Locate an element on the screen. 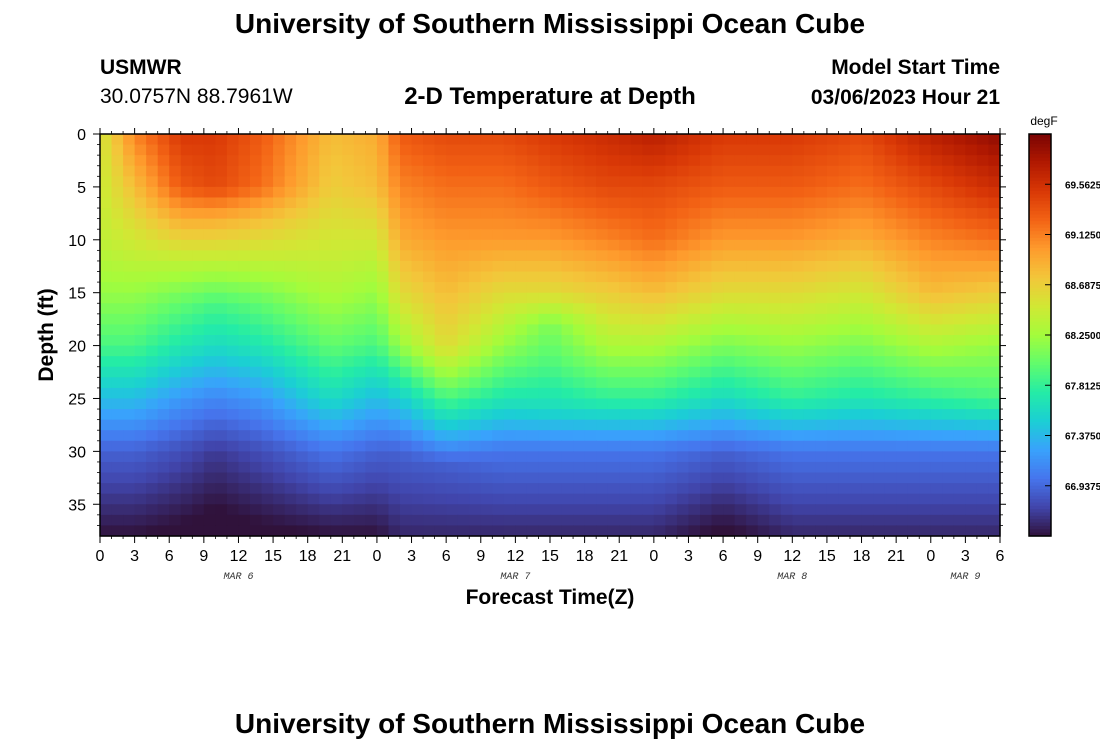 The height and width of the screenshot is (750, 1100). colorbar-tick-label: 66.9375 is located at coordinates (1082, 487).